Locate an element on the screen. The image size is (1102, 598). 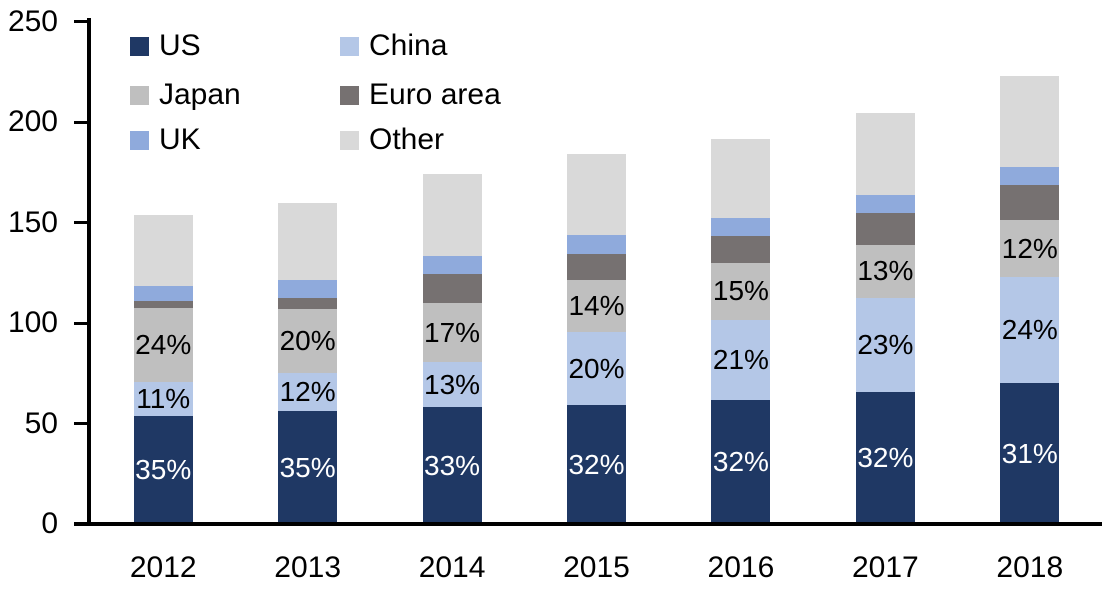
y-axis-tick-label: 250 is located at coordinates (32, 21).